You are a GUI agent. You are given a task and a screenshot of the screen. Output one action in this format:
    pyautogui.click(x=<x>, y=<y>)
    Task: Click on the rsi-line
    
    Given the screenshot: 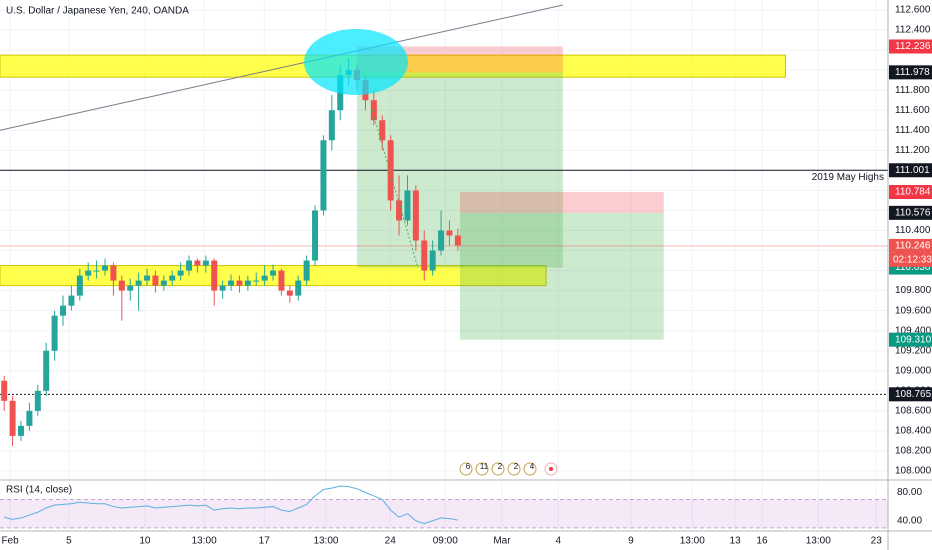 What is the action you would take?
    pyautogui.click(x=231, y=505)
    